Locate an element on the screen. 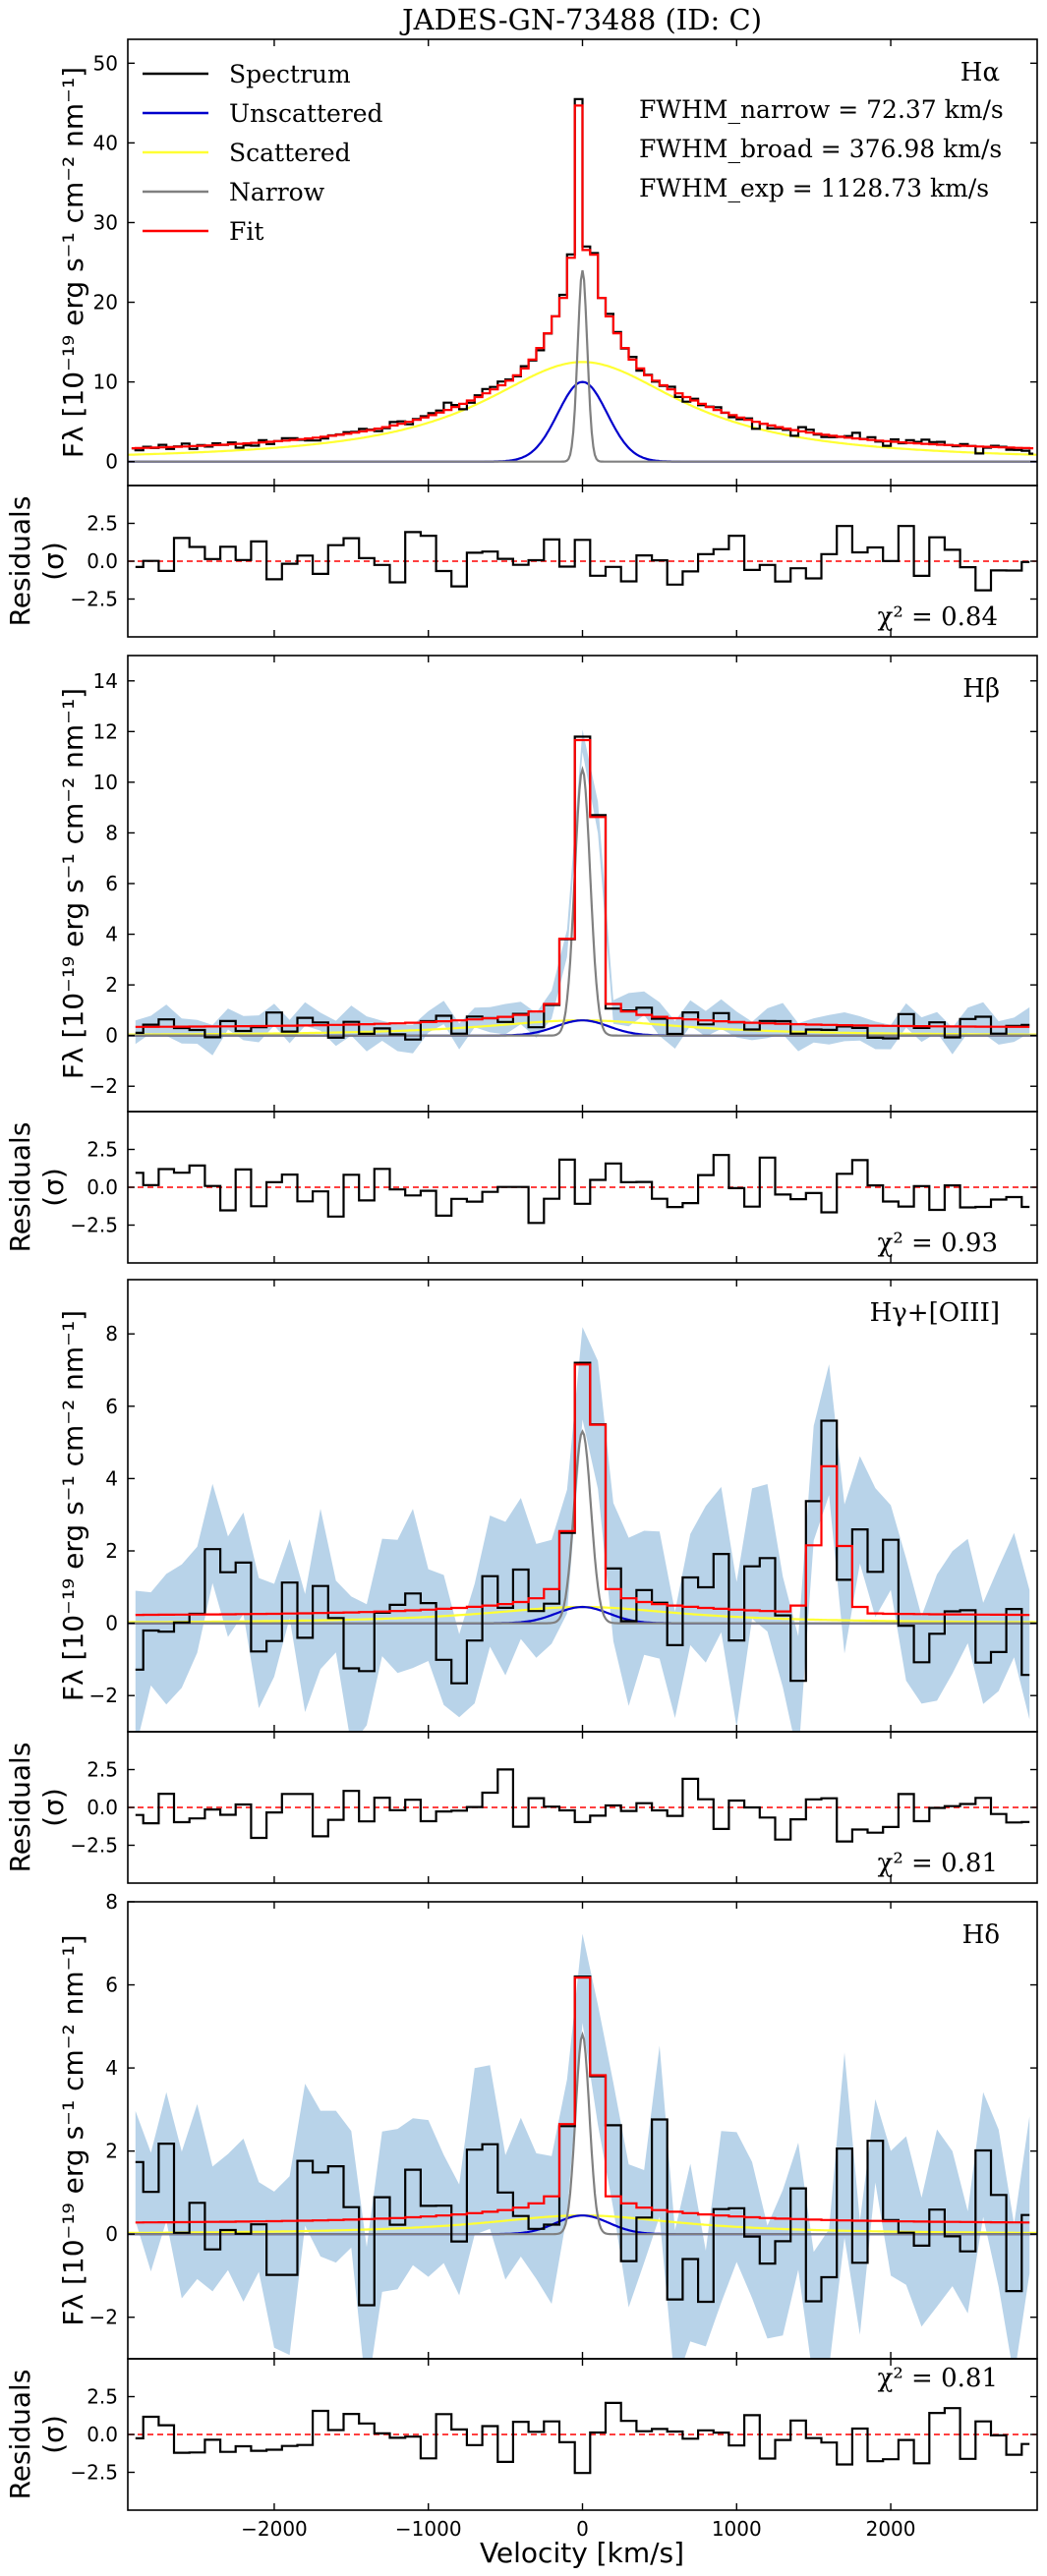 The width and height of the screenshot is (1047, 2576). x-axis-label: Velocity [km/s] is located at coordinates (582, 2553).